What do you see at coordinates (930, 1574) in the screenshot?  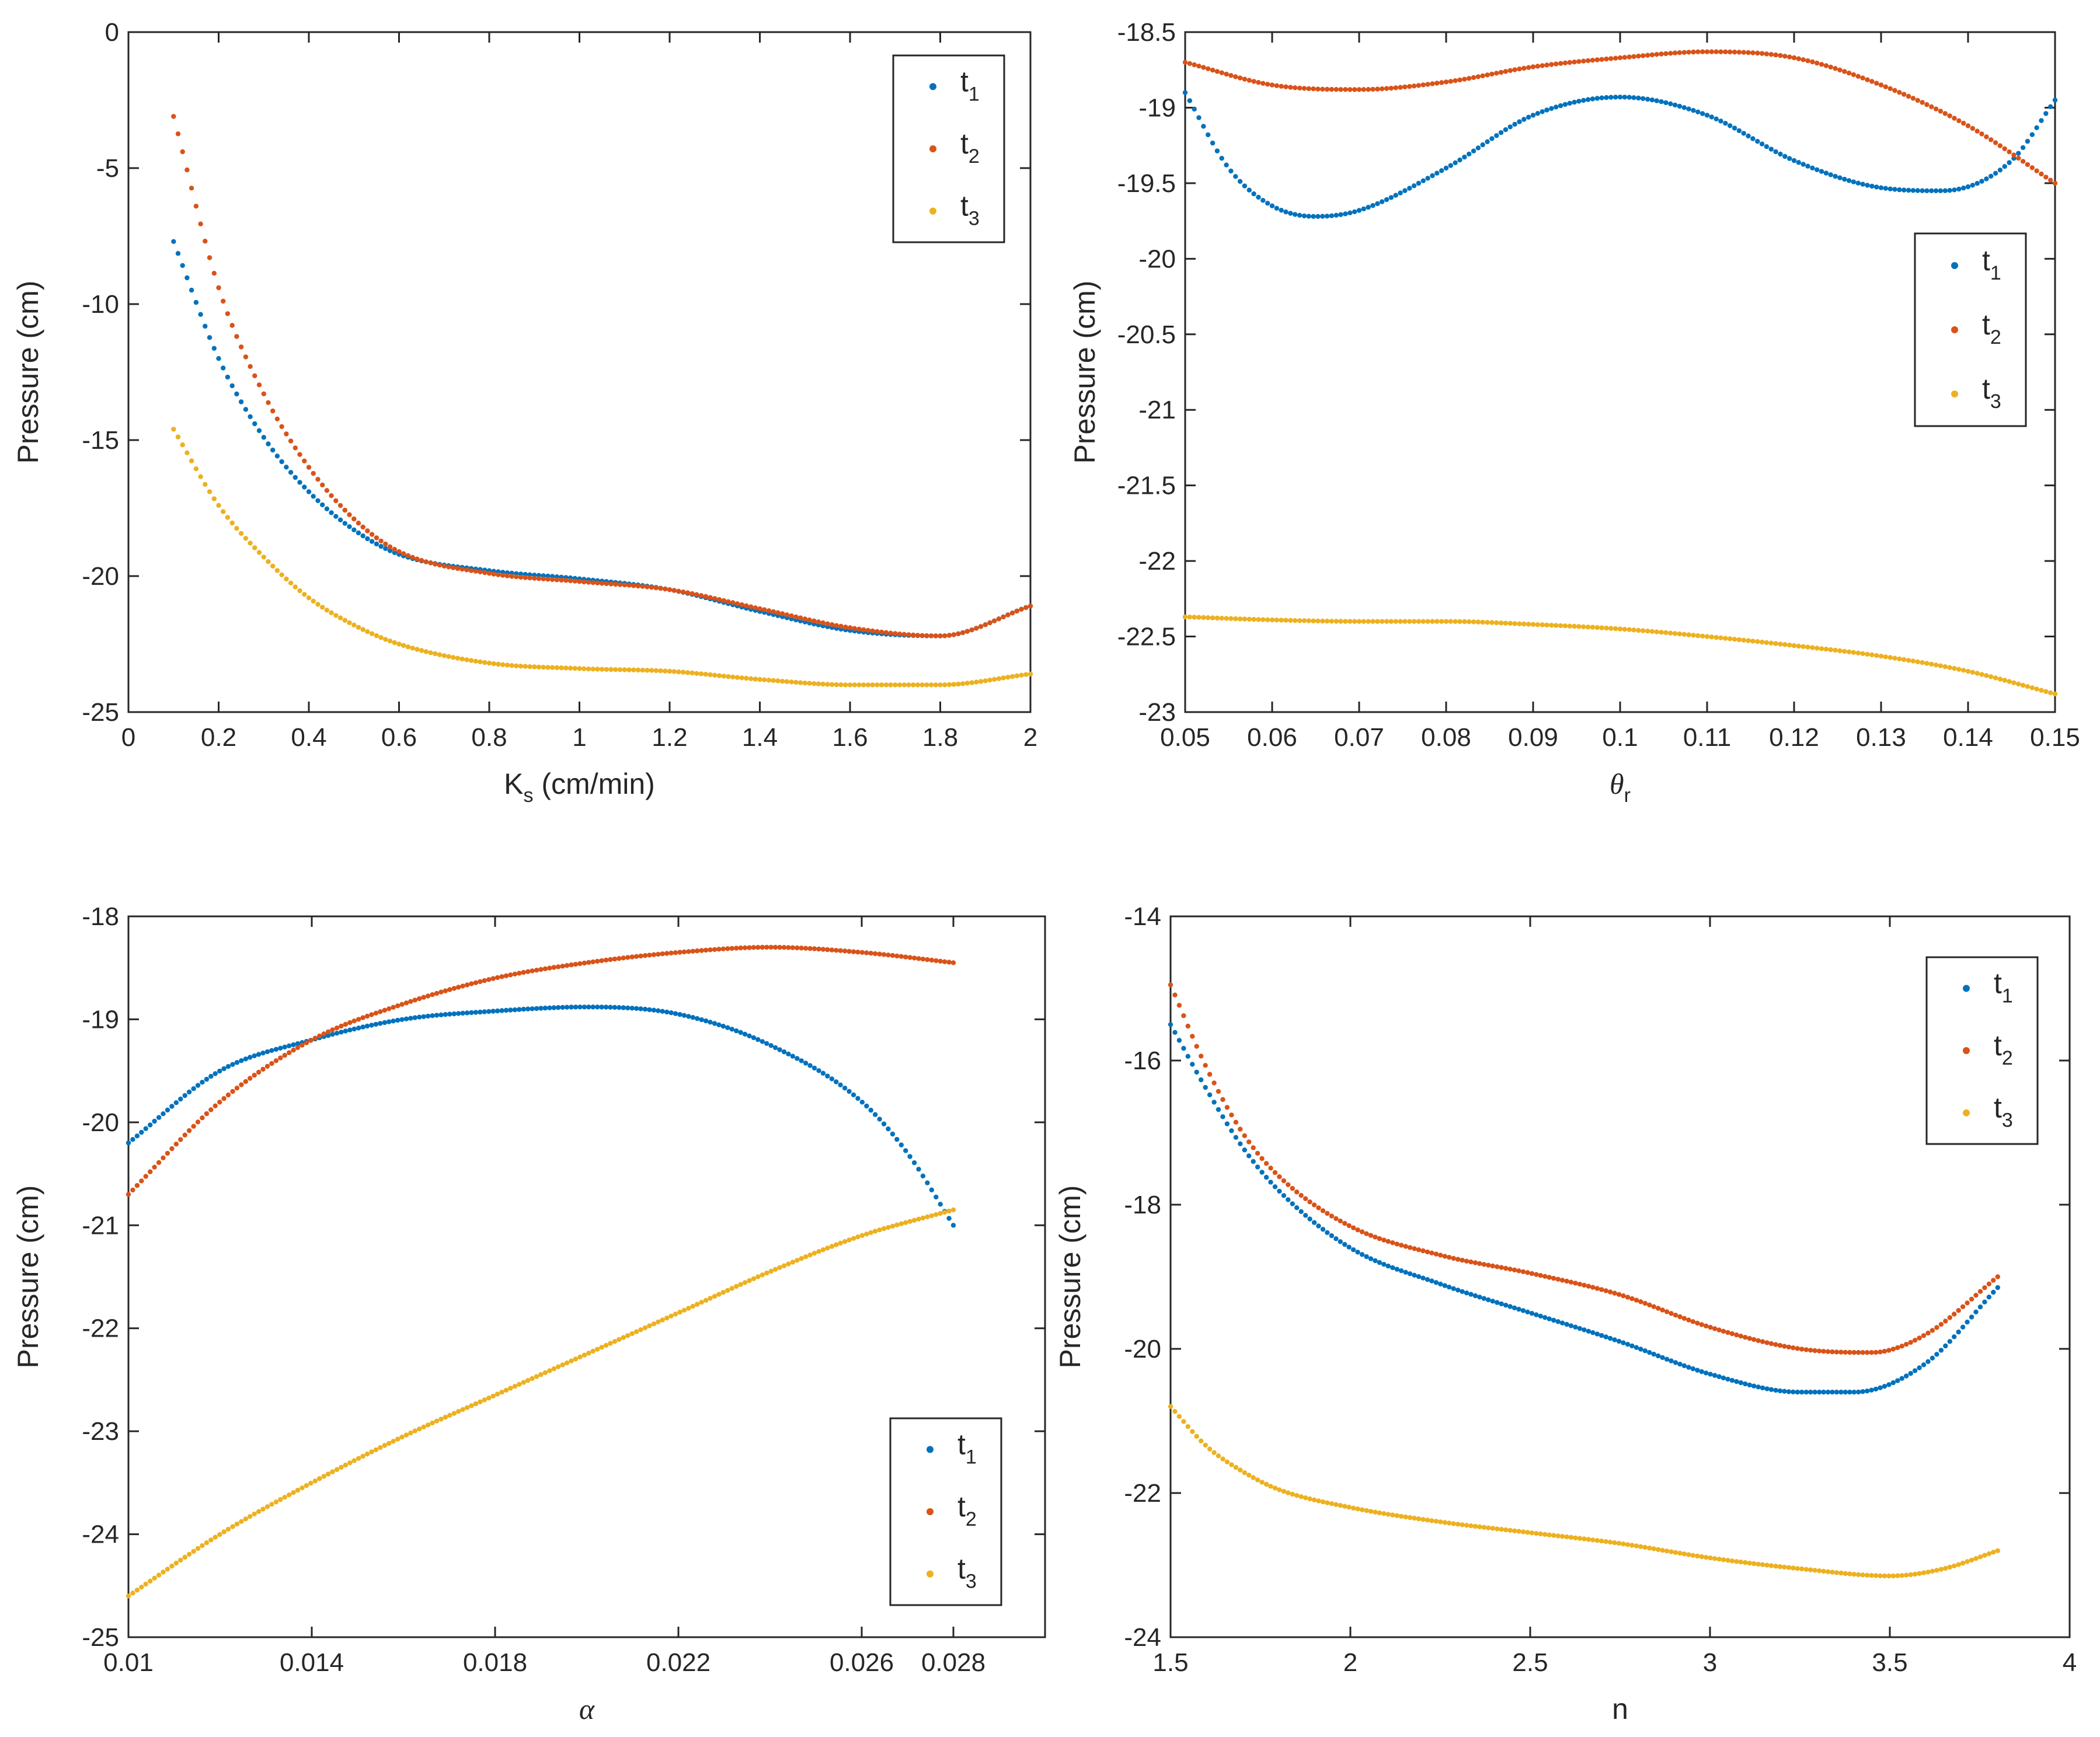 I see `legend-marker-t3` at bounding box center [930, 1574].